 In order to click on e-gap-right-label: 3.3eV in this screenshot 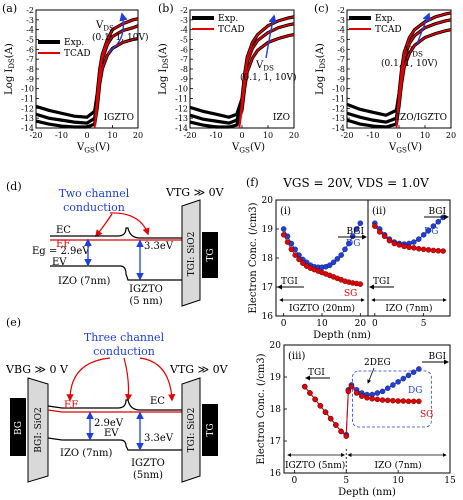, I will do `click(159, 438)`.